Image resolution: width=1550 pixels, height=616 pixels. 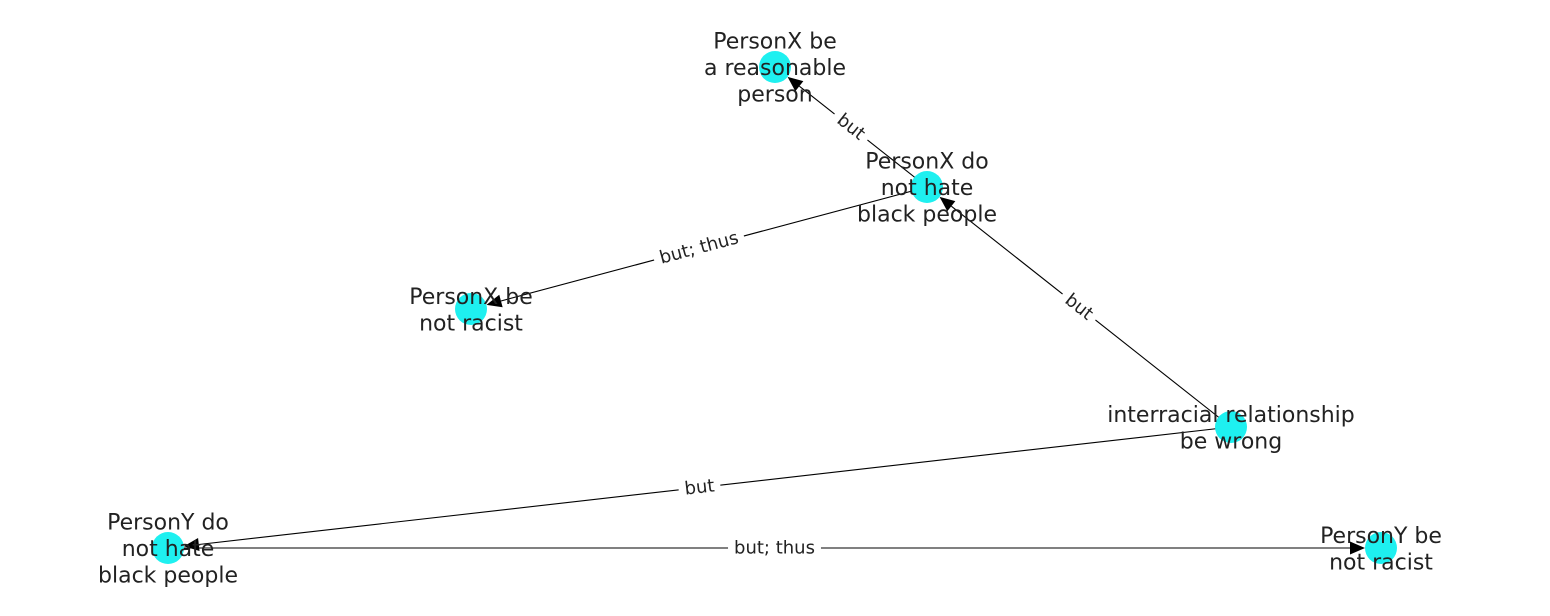 I want to click on node-n2, so click(x=927, y=187).